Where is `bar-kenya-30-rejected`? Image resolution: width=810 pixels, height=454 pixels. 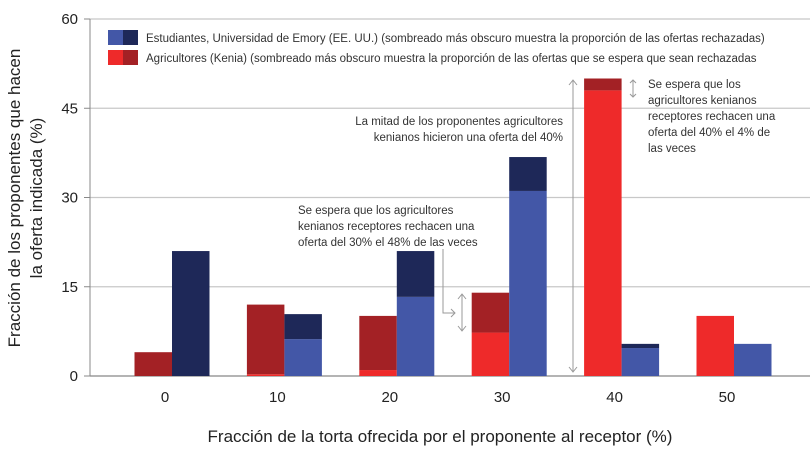
bar-kenya-30-rejected is located at coordinates (490, 312).